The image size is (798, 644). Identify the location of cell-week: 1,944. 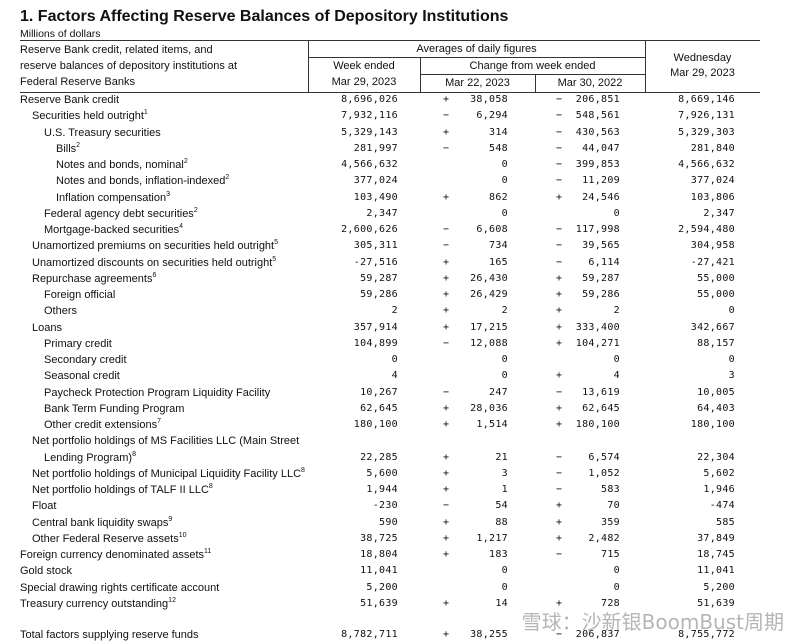
(382, 489).